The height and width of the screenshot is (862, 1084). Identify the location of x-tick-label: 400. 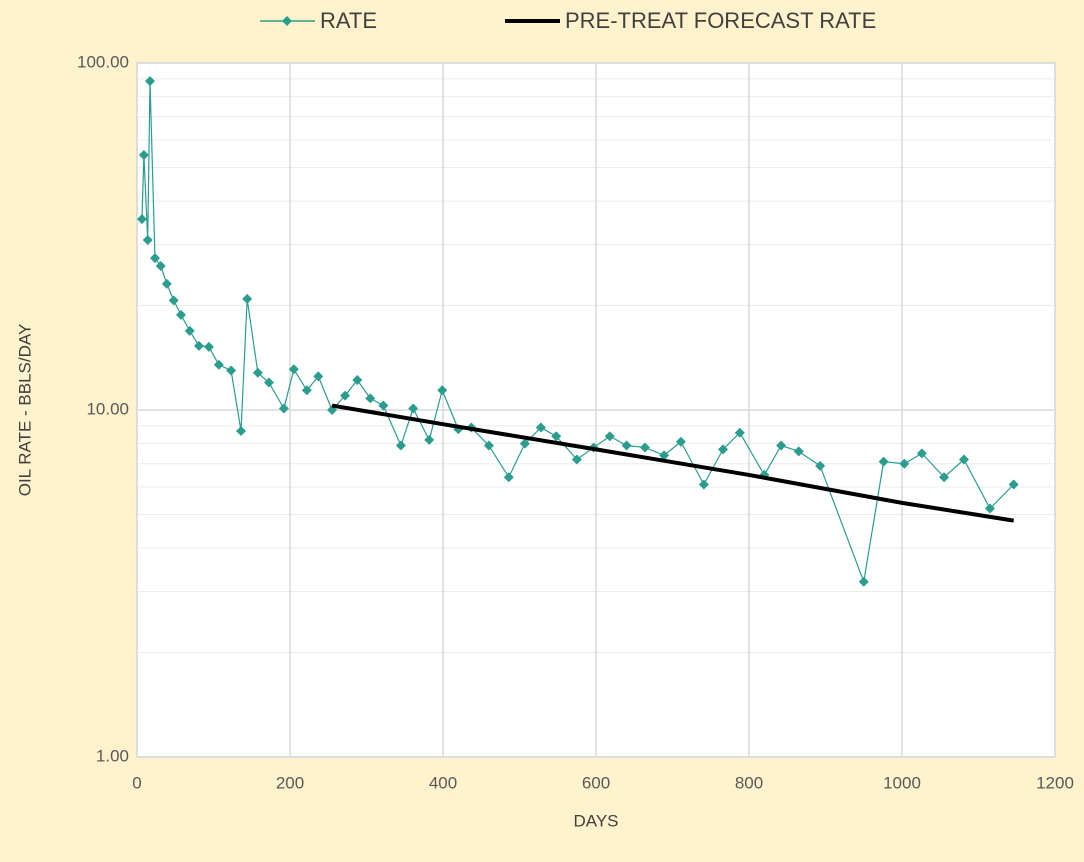
(443, 782).